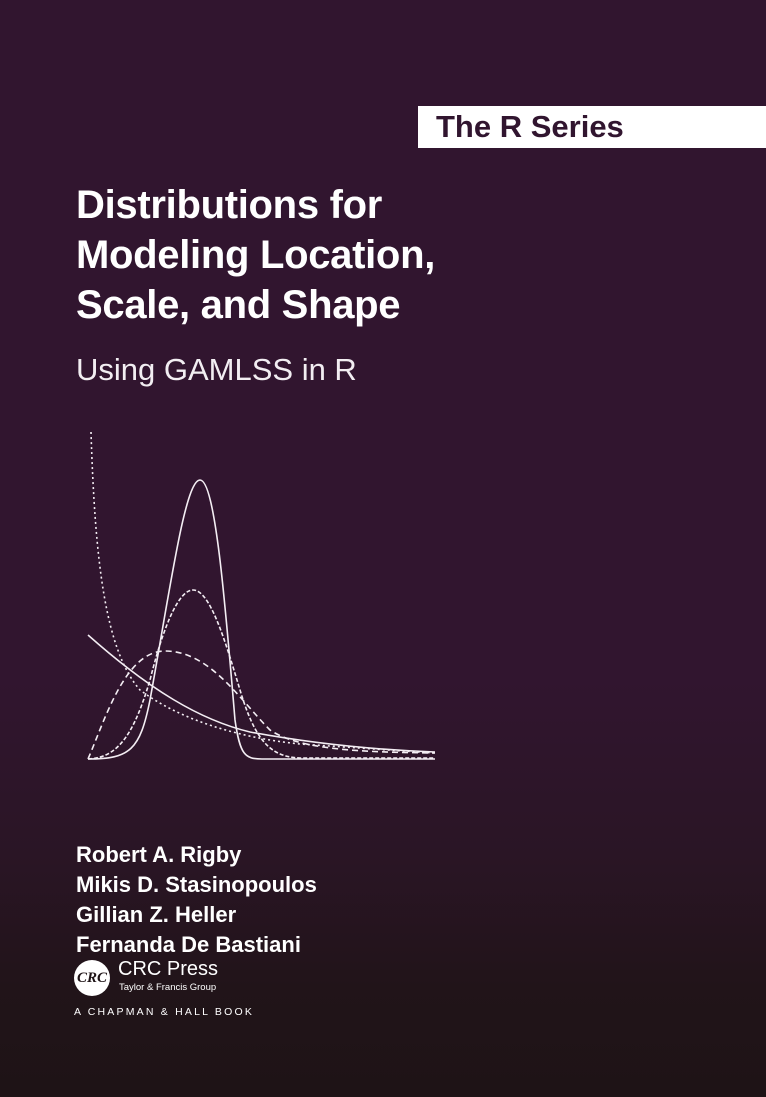 Image resolution: width=766 pixels, height=1097 pixels. What do you see at coordinates (164, 1012) in the screenshot?
I see `publisher-imprint: A CHAPMAN & HALL BOOK` at bounding box center [164, 1012].